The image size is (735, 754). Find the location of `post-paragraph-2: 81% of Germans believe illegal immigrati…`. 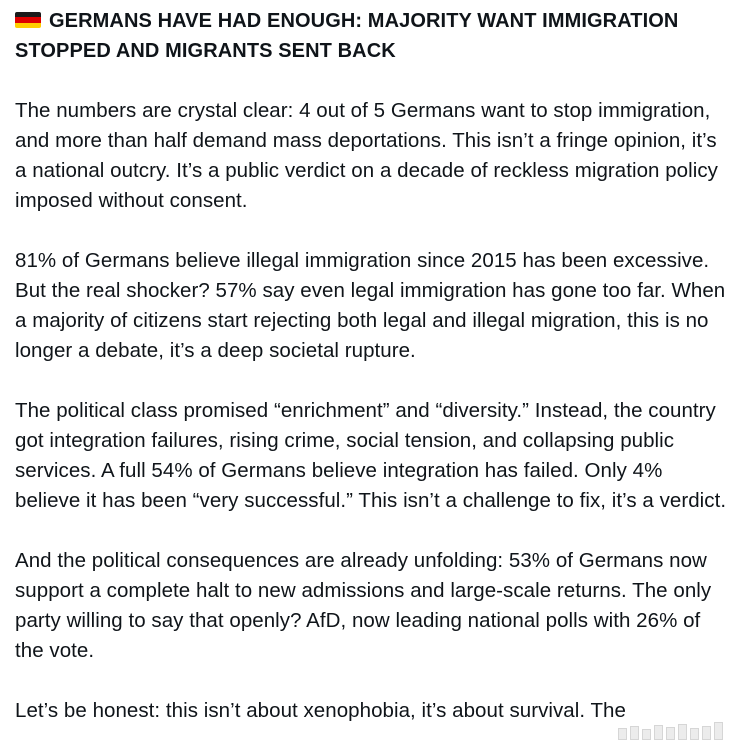

post-paragraph-2: 81% of Germans believe illegal immigrati… is located at coordinates (370, 305).